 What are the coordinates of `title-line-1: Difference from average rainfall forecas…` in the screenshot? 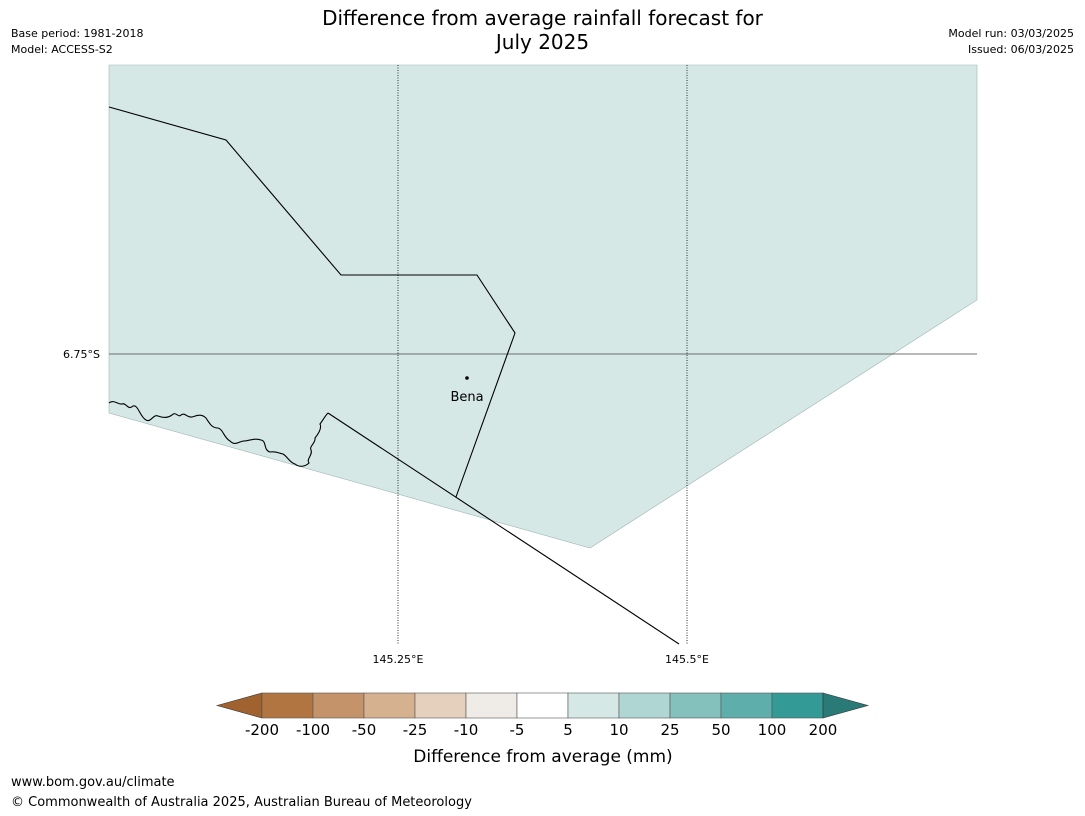 It's located at (542, 18).